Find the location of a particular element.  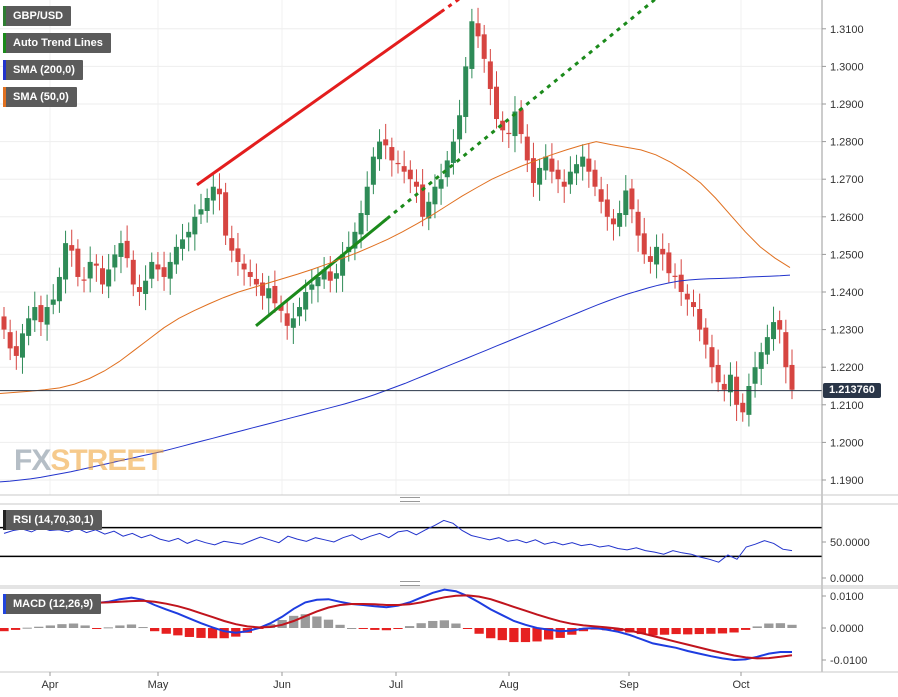

legend-macd-label: MACD (12,26,9) is located at coordinates (53, 604).